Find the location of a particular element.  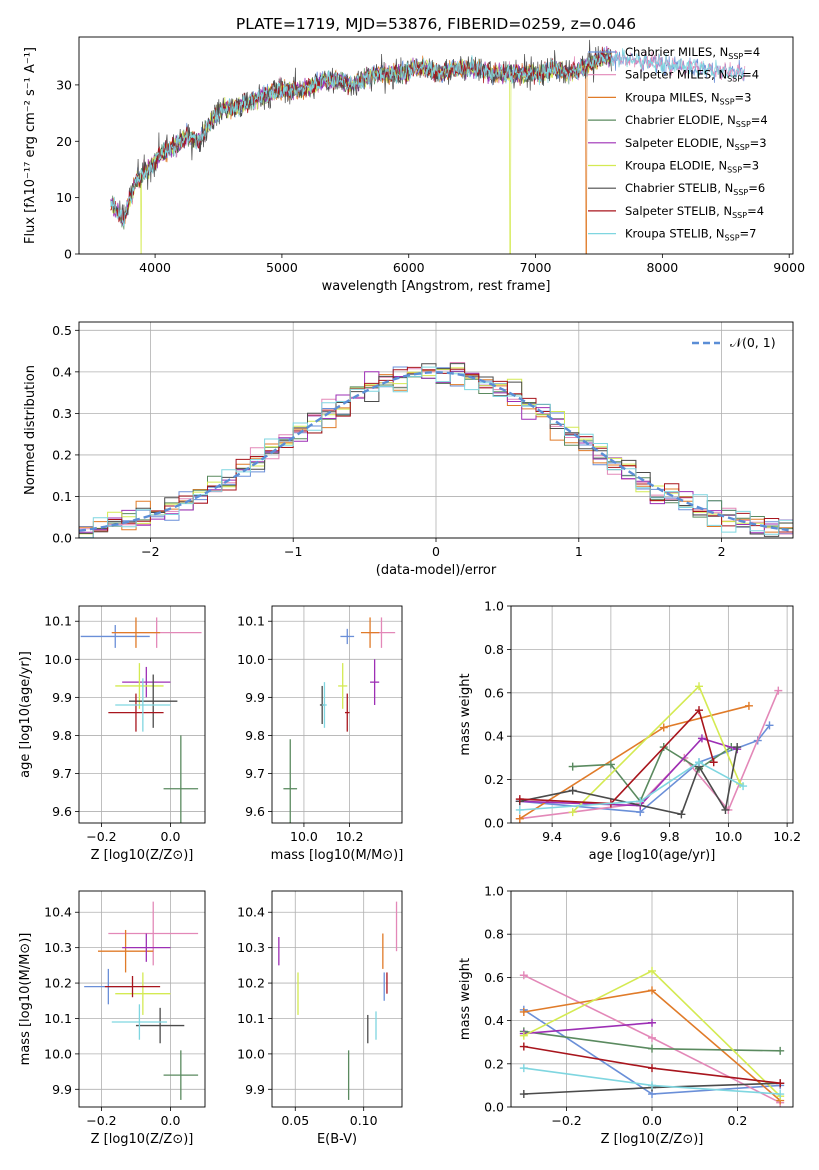

mass-vs-ebv-ytick-label: 10.0 is located at coordinates (251, 1053).